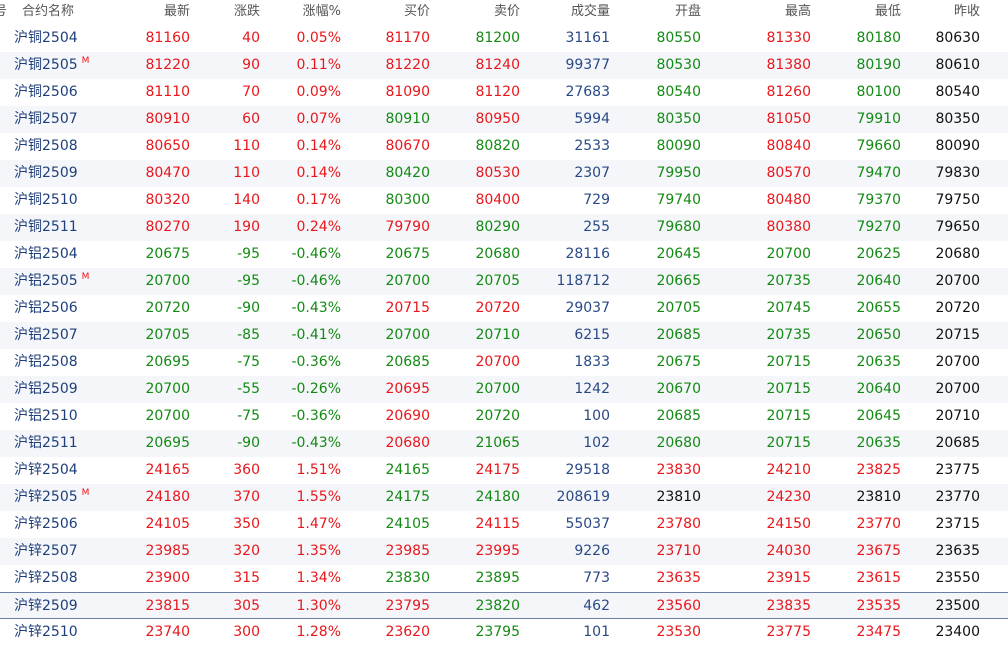 Image resolution: width=1008 pixels, height=651 pixels. What do you see at coordinates (46, 119) in the screenshot?
I see `contract-name-text: 沪铜2507` at bounding box center [46, 119].